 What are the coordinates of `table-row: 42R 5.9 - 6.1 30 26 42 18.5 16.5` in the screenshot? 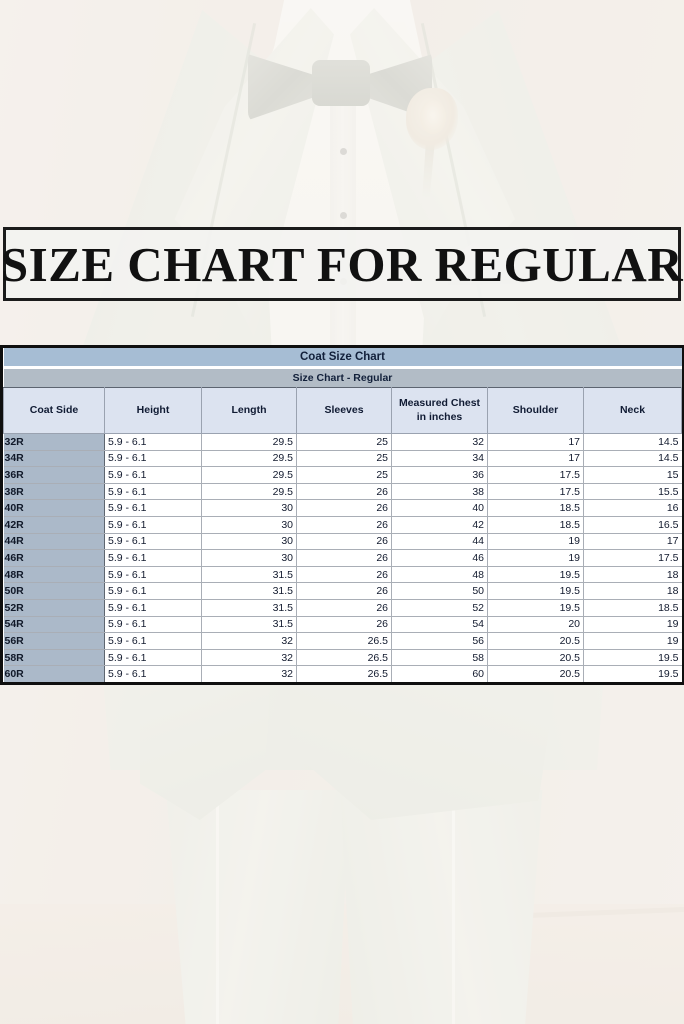 It's located at (342, 525).